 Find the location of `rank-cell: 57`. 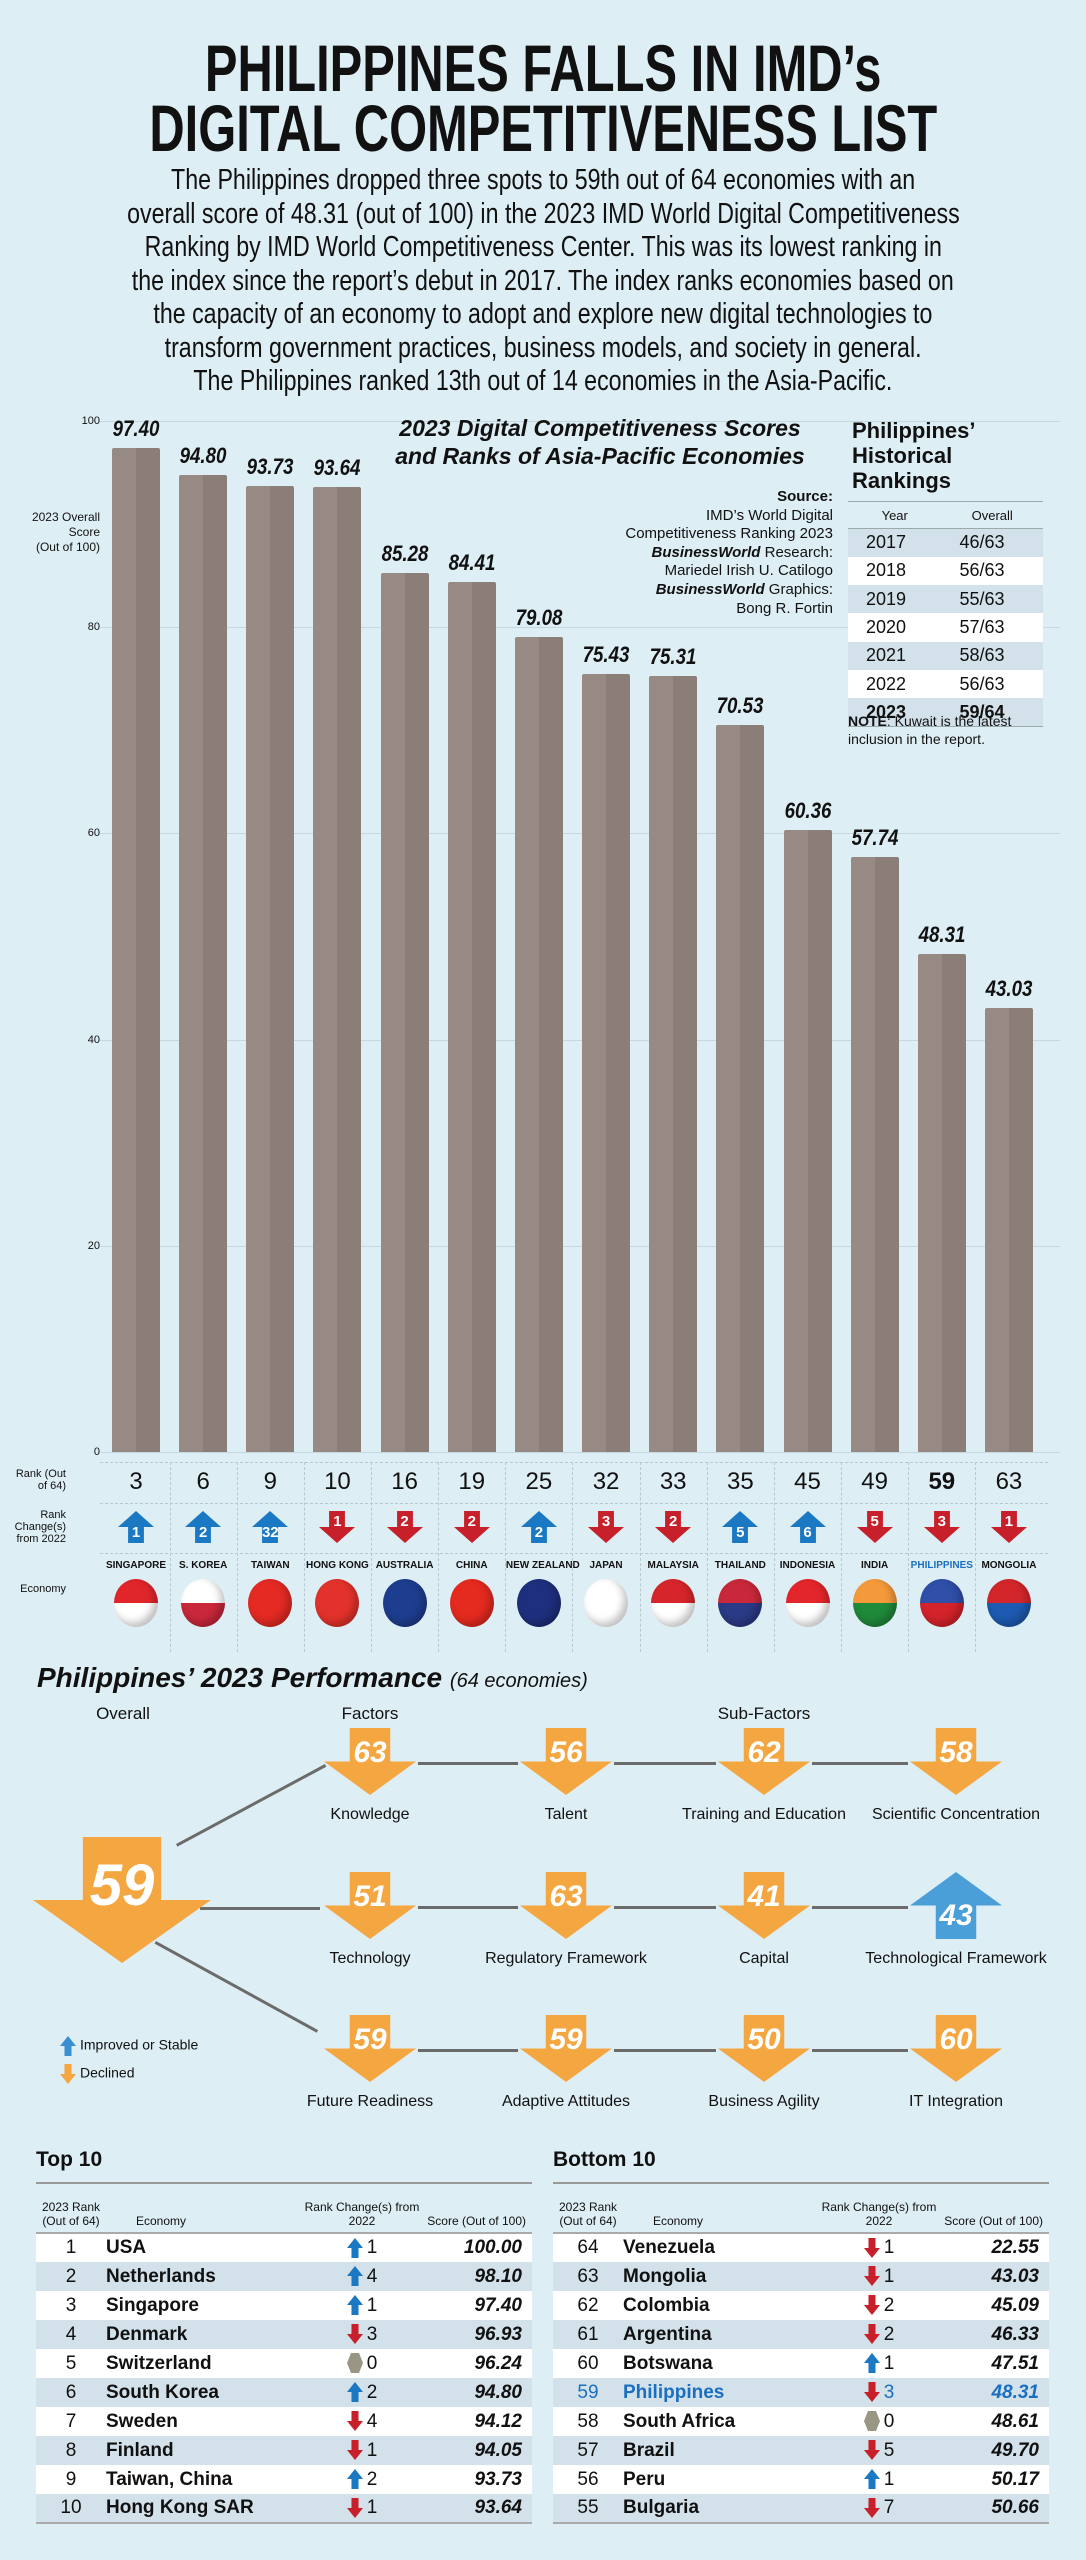

rank-cell: 57 is located at coordinates (588, 2450).